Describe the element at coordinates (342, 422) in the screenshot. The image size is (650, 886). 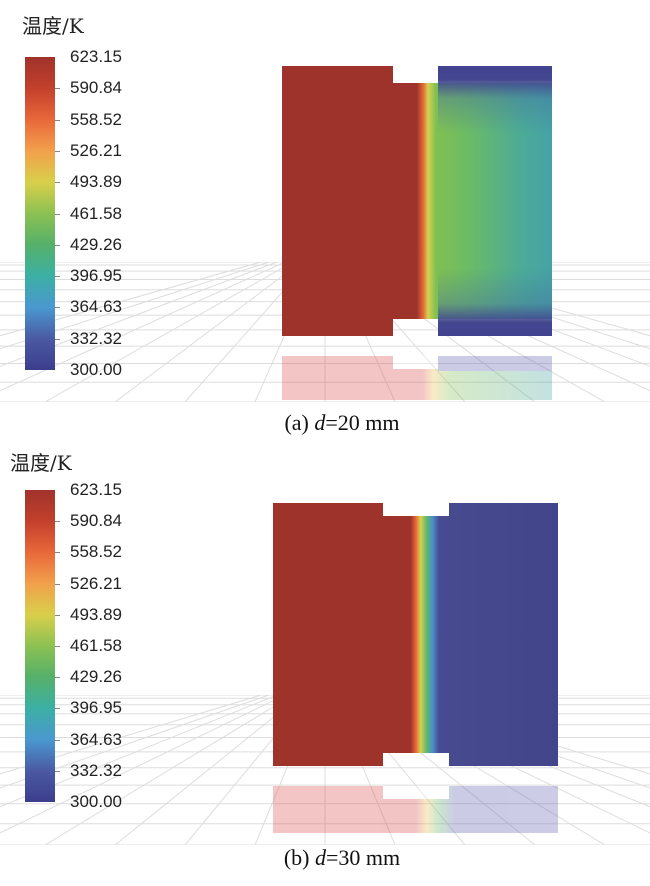
I see `caption-a: (a) d=20 mm` at that location.